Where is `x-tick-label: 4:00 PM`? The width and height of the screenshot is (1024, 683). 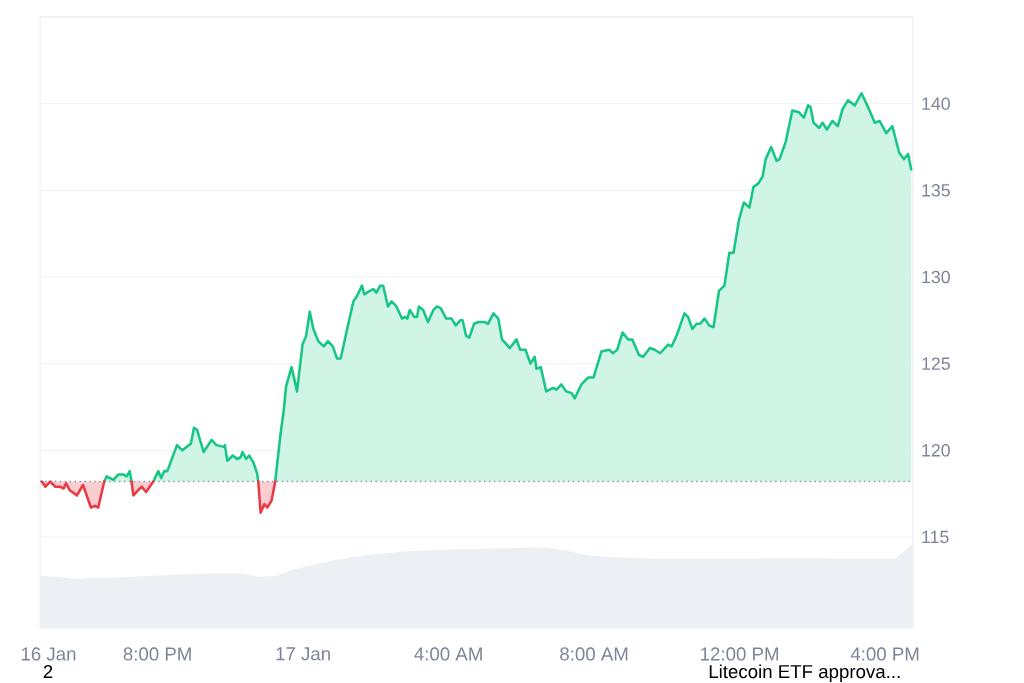
x-tick-label: 4:00 PM is located at coordinates (884, 654).